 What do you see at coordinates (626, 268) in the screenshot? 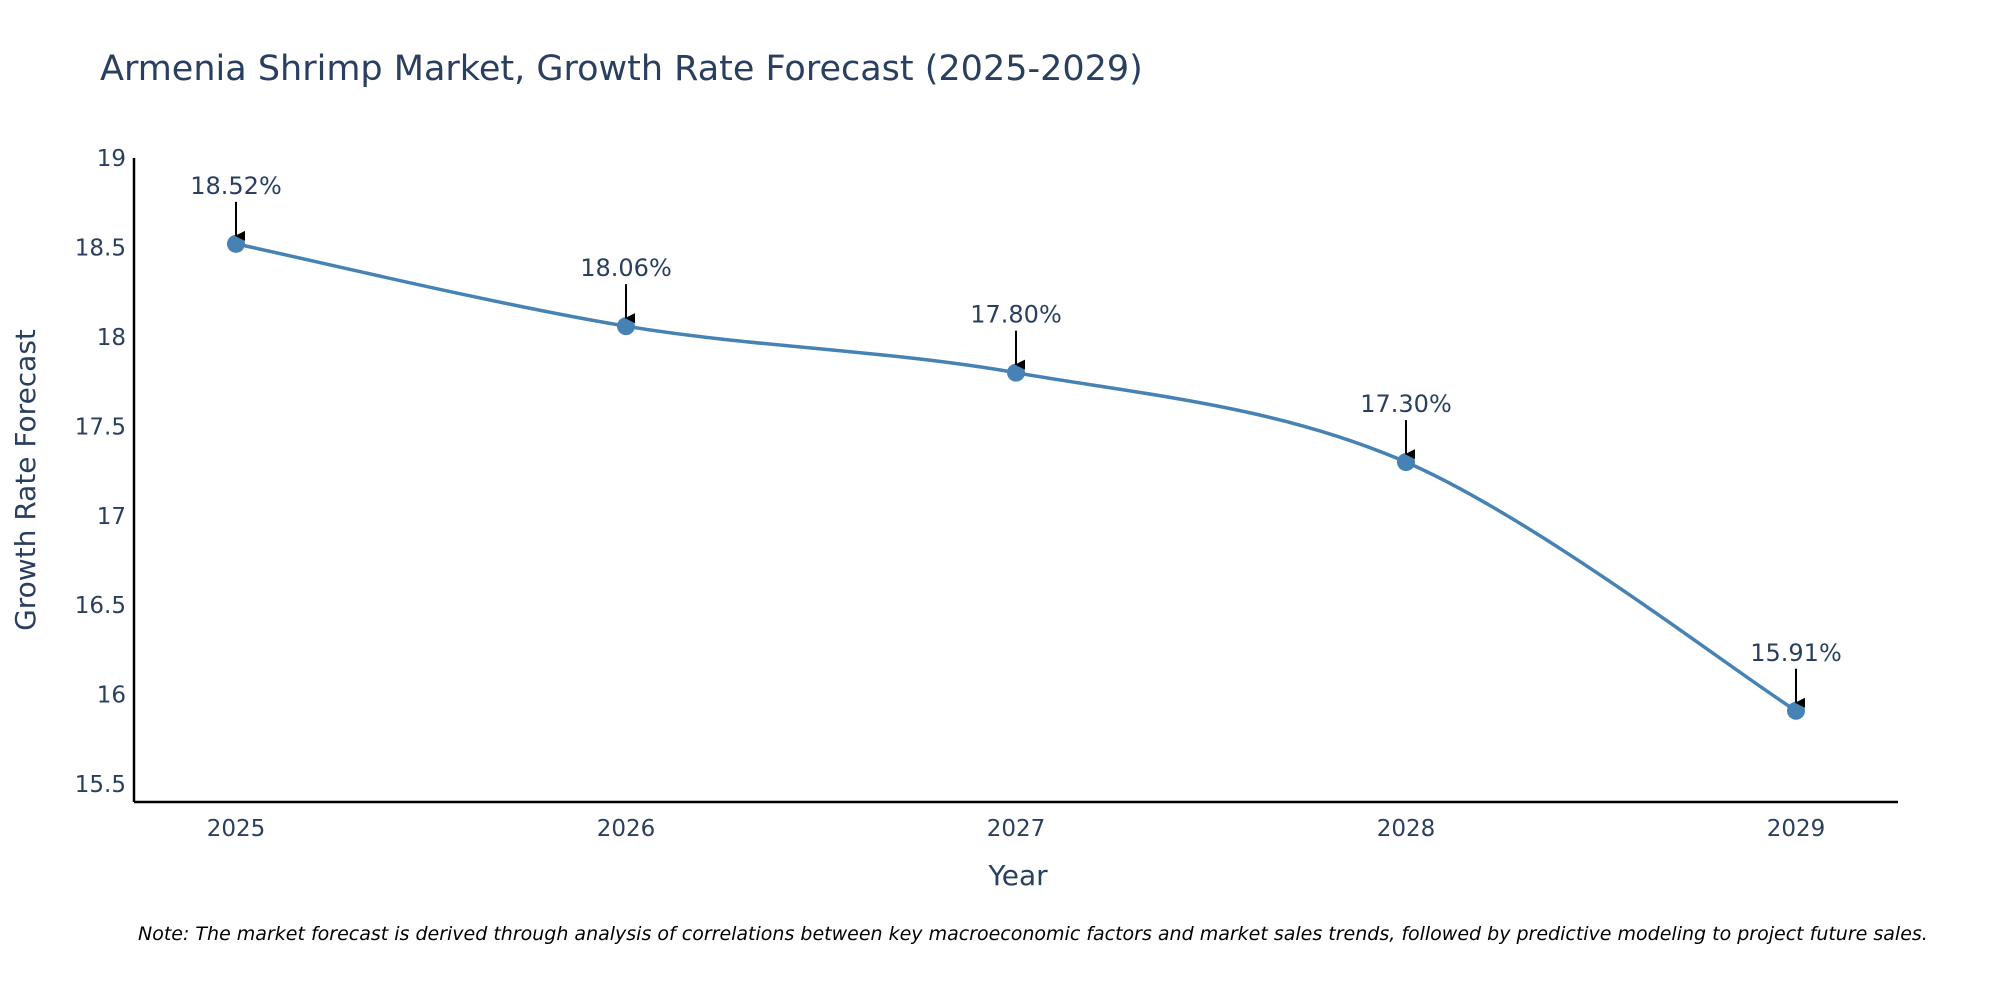
I see `data-label: 18.06%` at bounding box center [626, 268].